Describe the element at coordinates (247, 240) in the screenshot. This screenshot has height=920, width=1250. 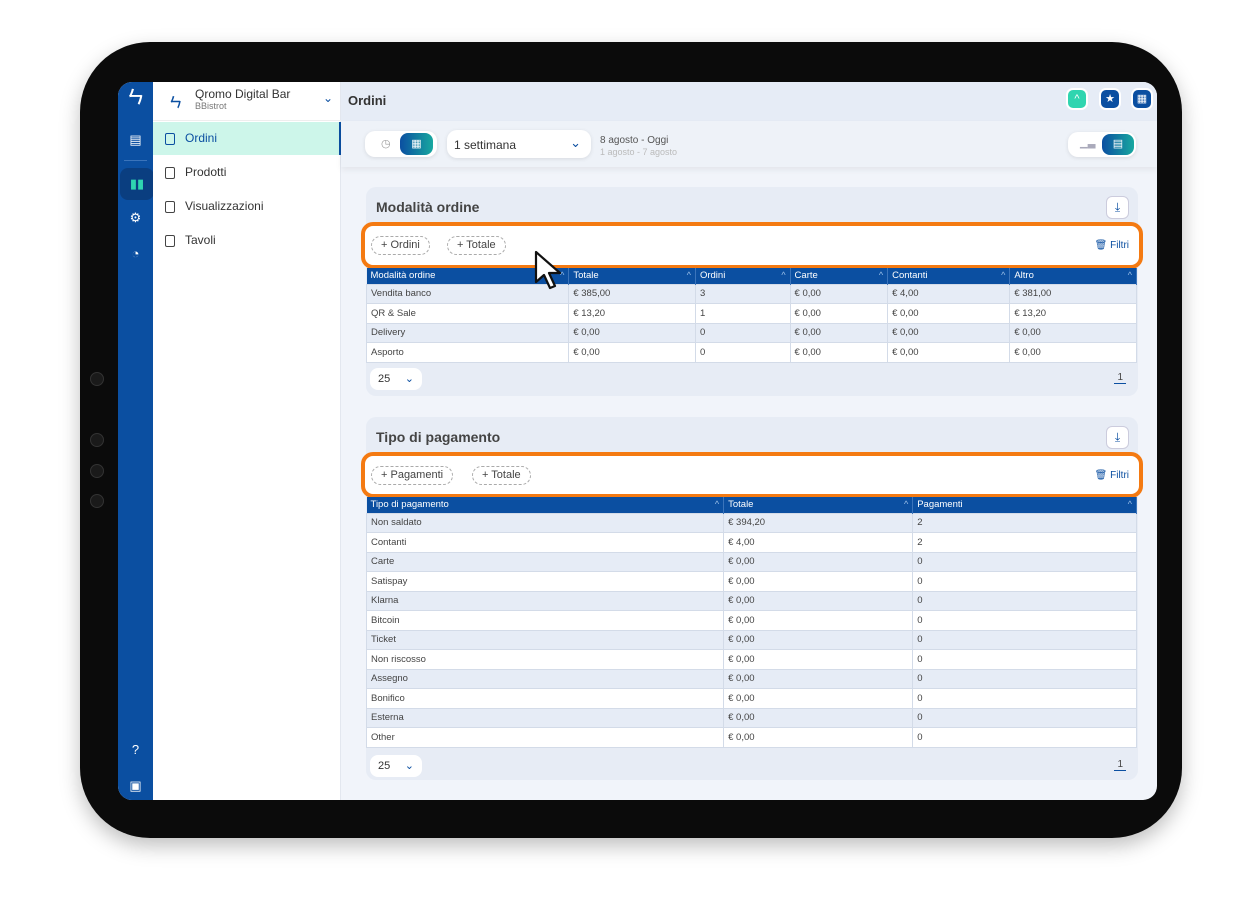
I see `sidebar-item-tavoli: Tavoli` at that location.